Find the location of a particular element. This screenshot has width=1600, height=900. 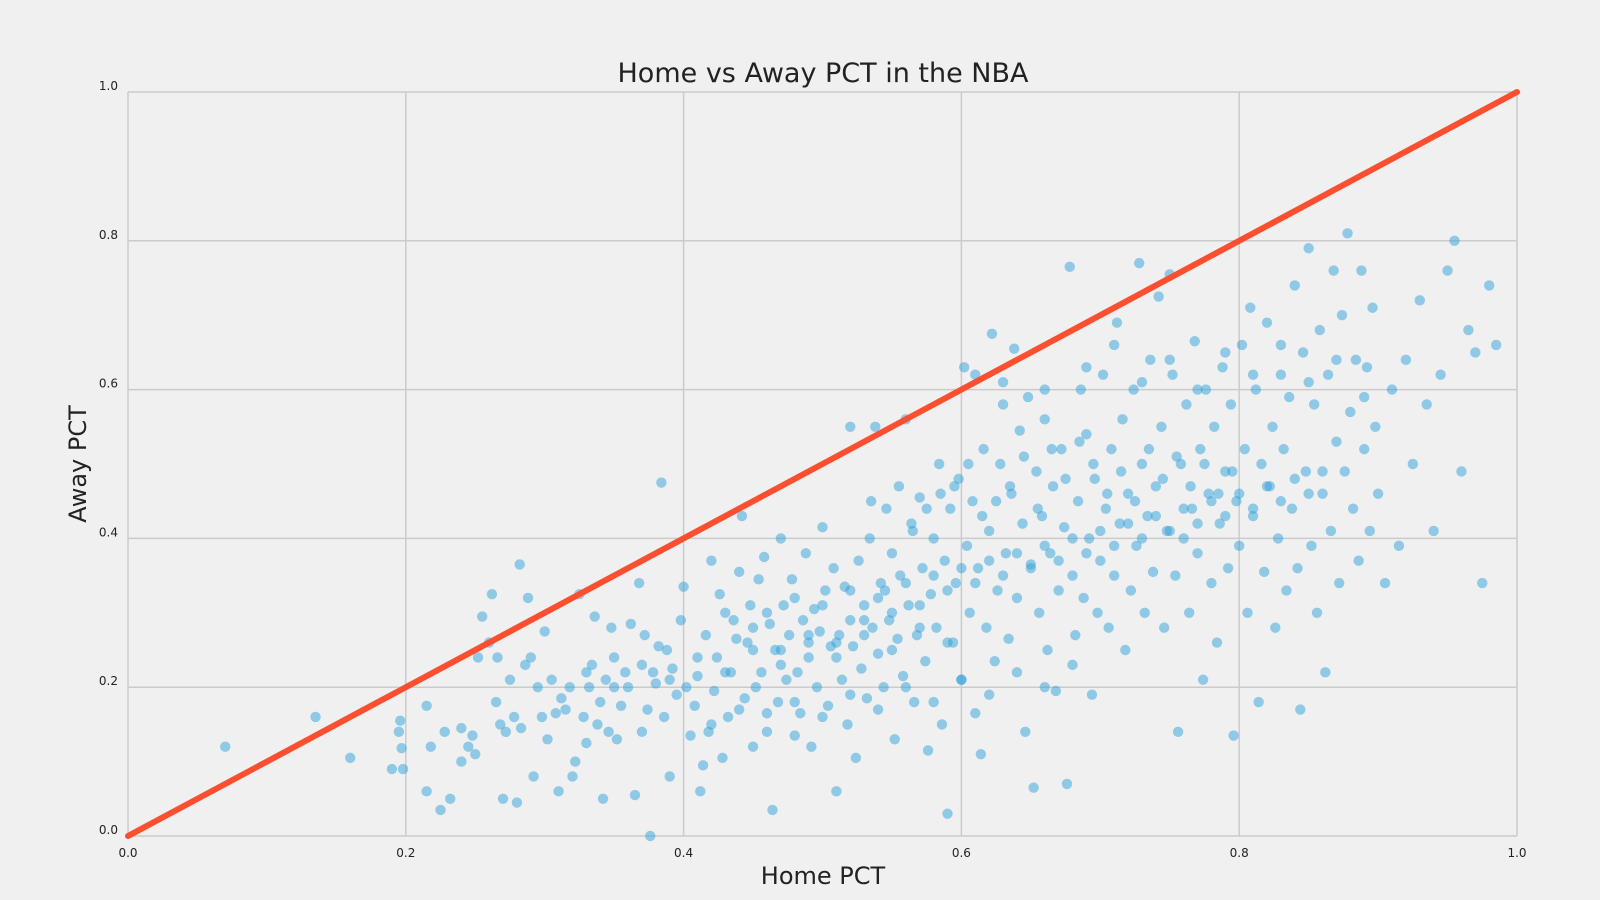

x-tick-label: 0.8 is located at coordinates (1239, 853).